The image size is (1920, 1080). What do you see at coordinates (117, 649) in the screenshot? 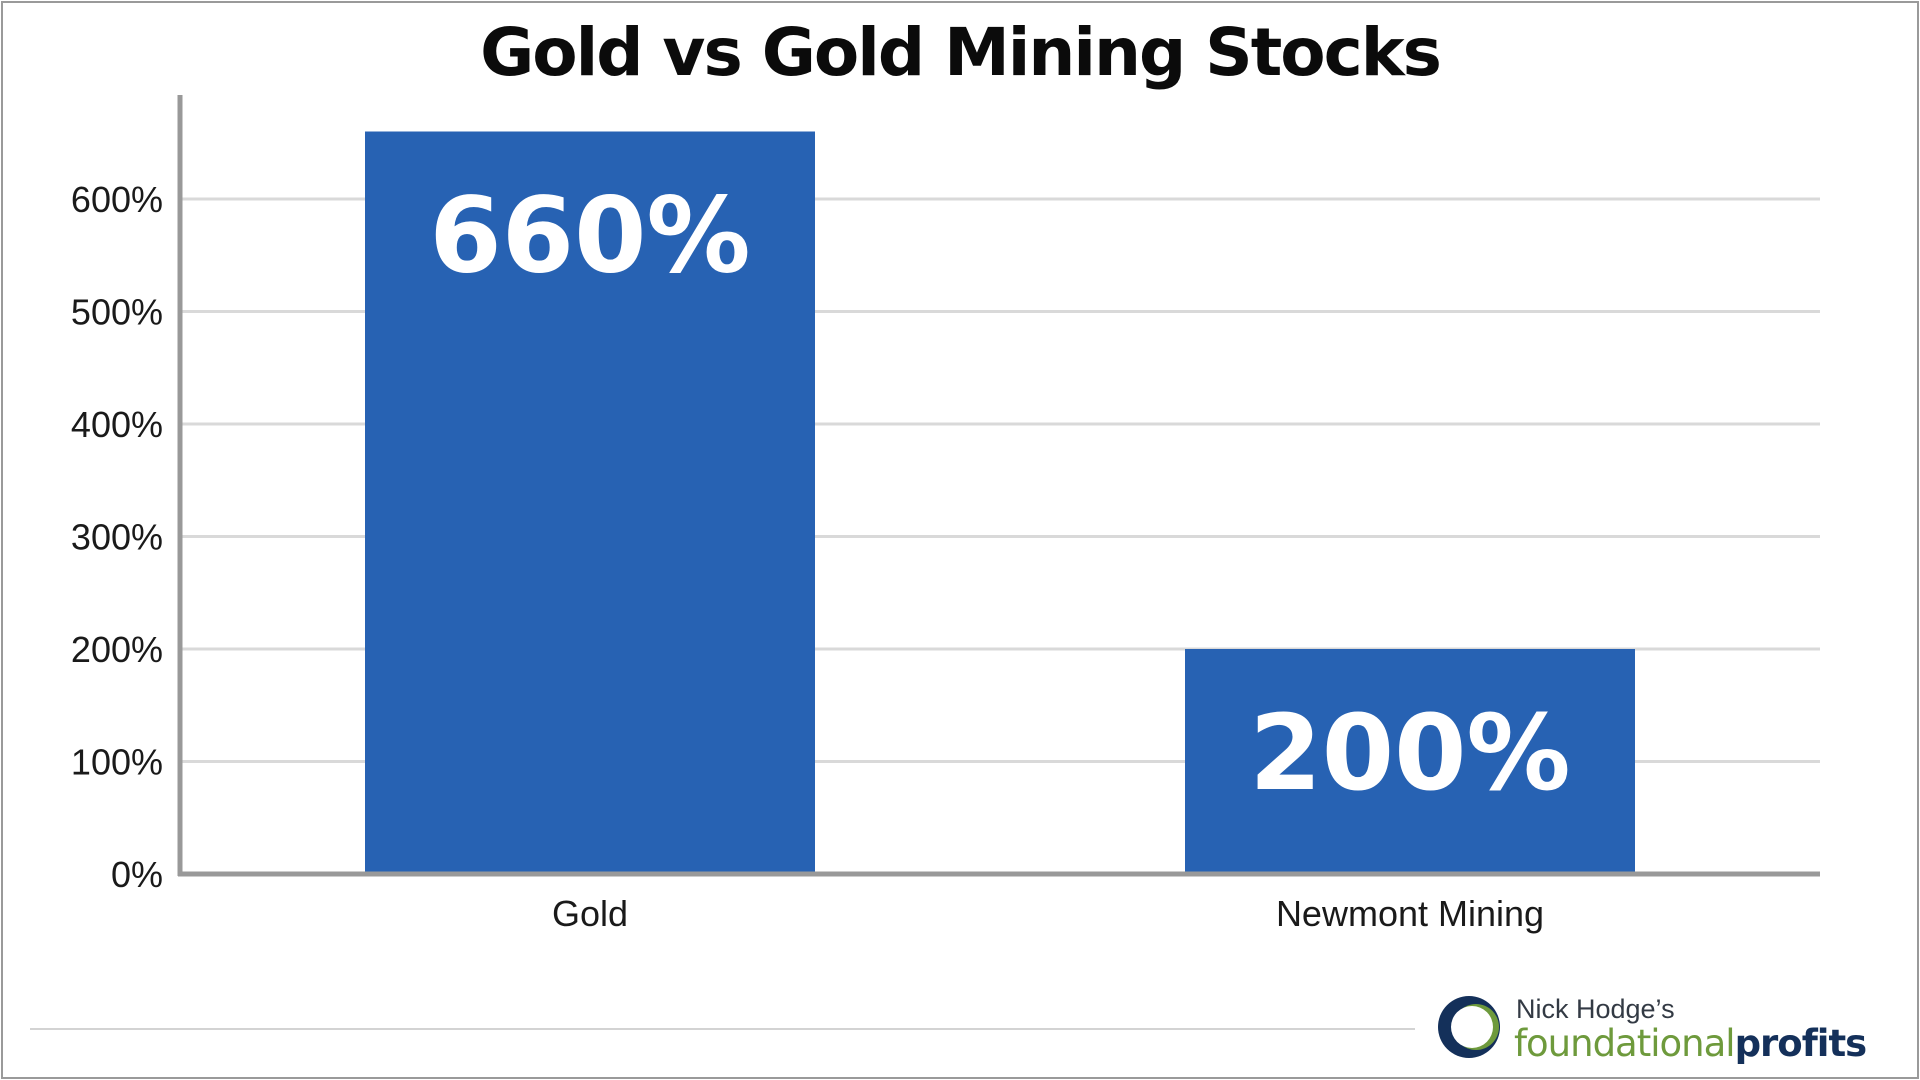
I see `y-tick-label: 200%` at bounding box center [117, 649].